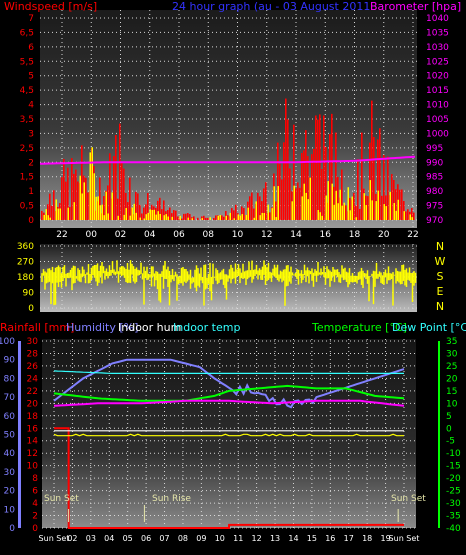 The width and height of the screenshot is (466, 555). What do you see at coordinates (209, 234) in the screenshot?
I see `top-x-tick: 08` at bounding box center [209, 234].